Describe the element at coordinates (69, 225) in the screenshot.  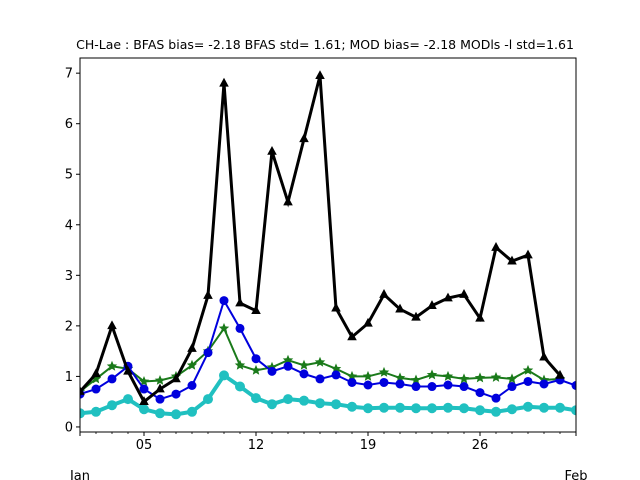
I see `y-tick-label: 4` at that location.